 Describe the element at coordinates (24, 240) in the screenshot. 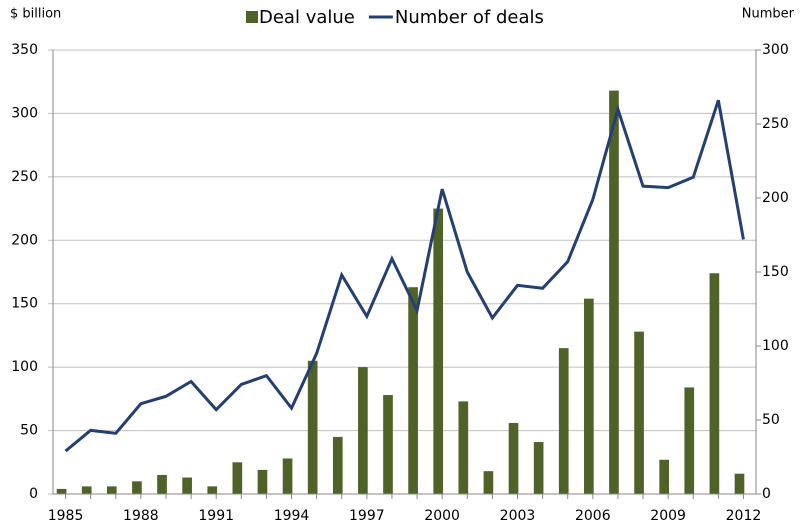

I see `y-tick-label: 200` at that location.